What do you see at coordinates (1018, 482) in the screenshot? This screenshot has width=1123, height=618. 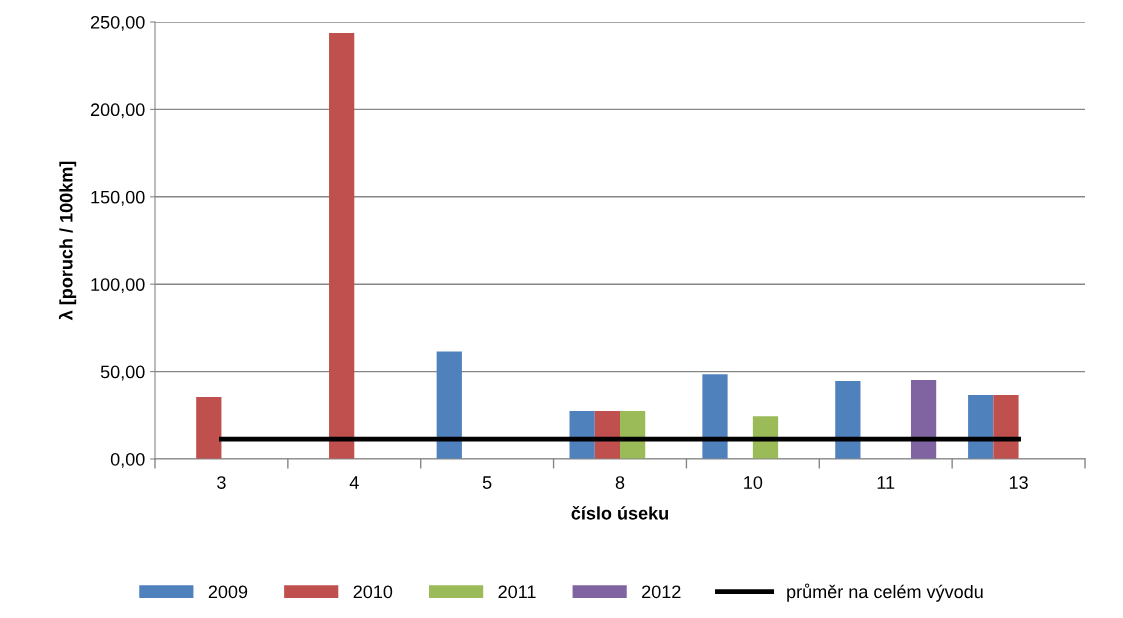 I see `x-tick-label: 13` at bounding box center [1018, 482].